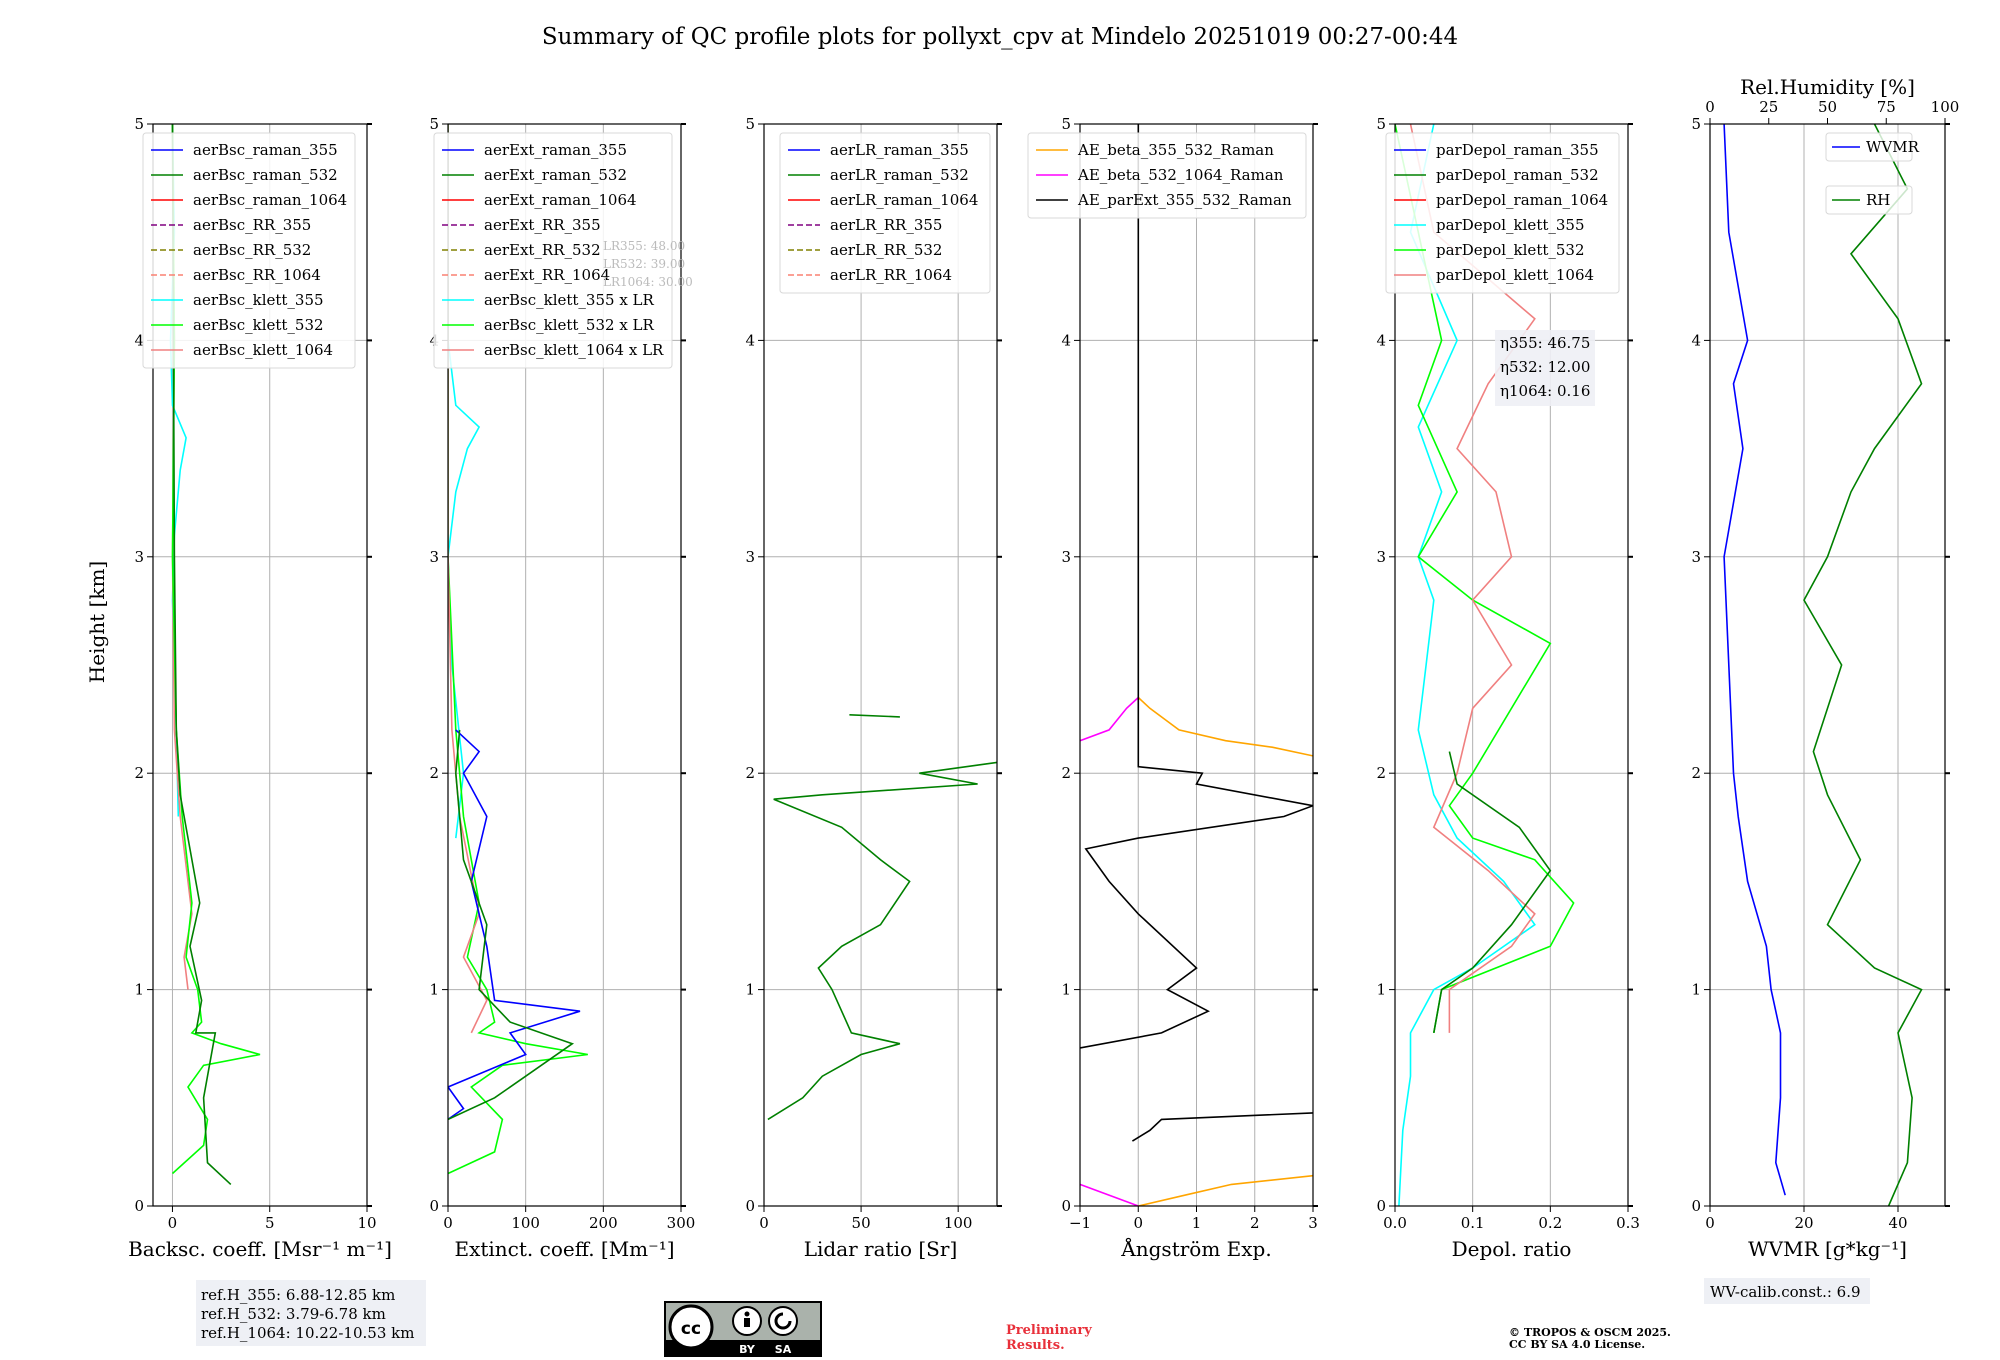 The height and width of the screenshot is (1360, 2000). What do you see at coordinates (258, 300) in the screenshot?
I see `legend-label-aerbsc-klett-355: aerBsc_klett_355` at bounding box center [258, 300].